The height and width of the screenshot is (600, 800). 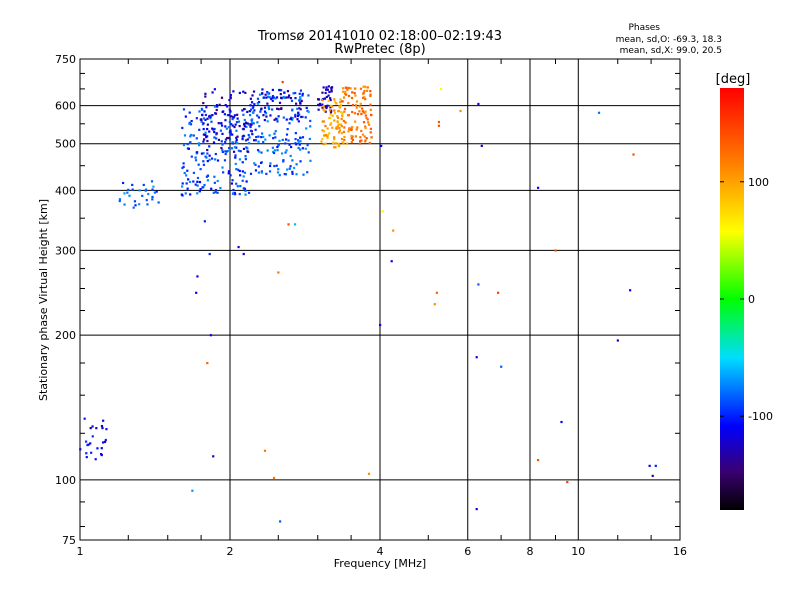 What do you see at coordinates (578, 551) in the screenshot?
I see `x-tick-label: 10` at bounding box center [578, 551].